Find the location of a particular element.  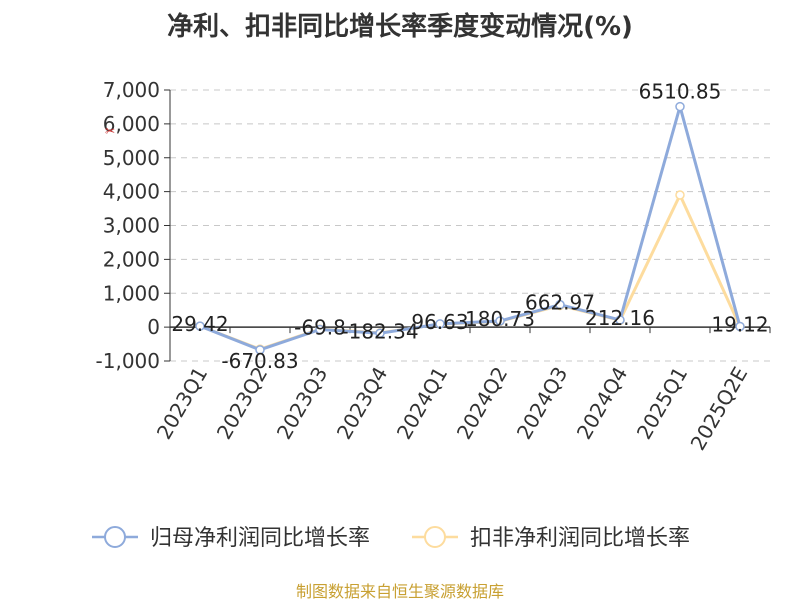

chart-title: 净利、扣非同比增长率季度变动情况(%) is located at coordinates (400, 27).